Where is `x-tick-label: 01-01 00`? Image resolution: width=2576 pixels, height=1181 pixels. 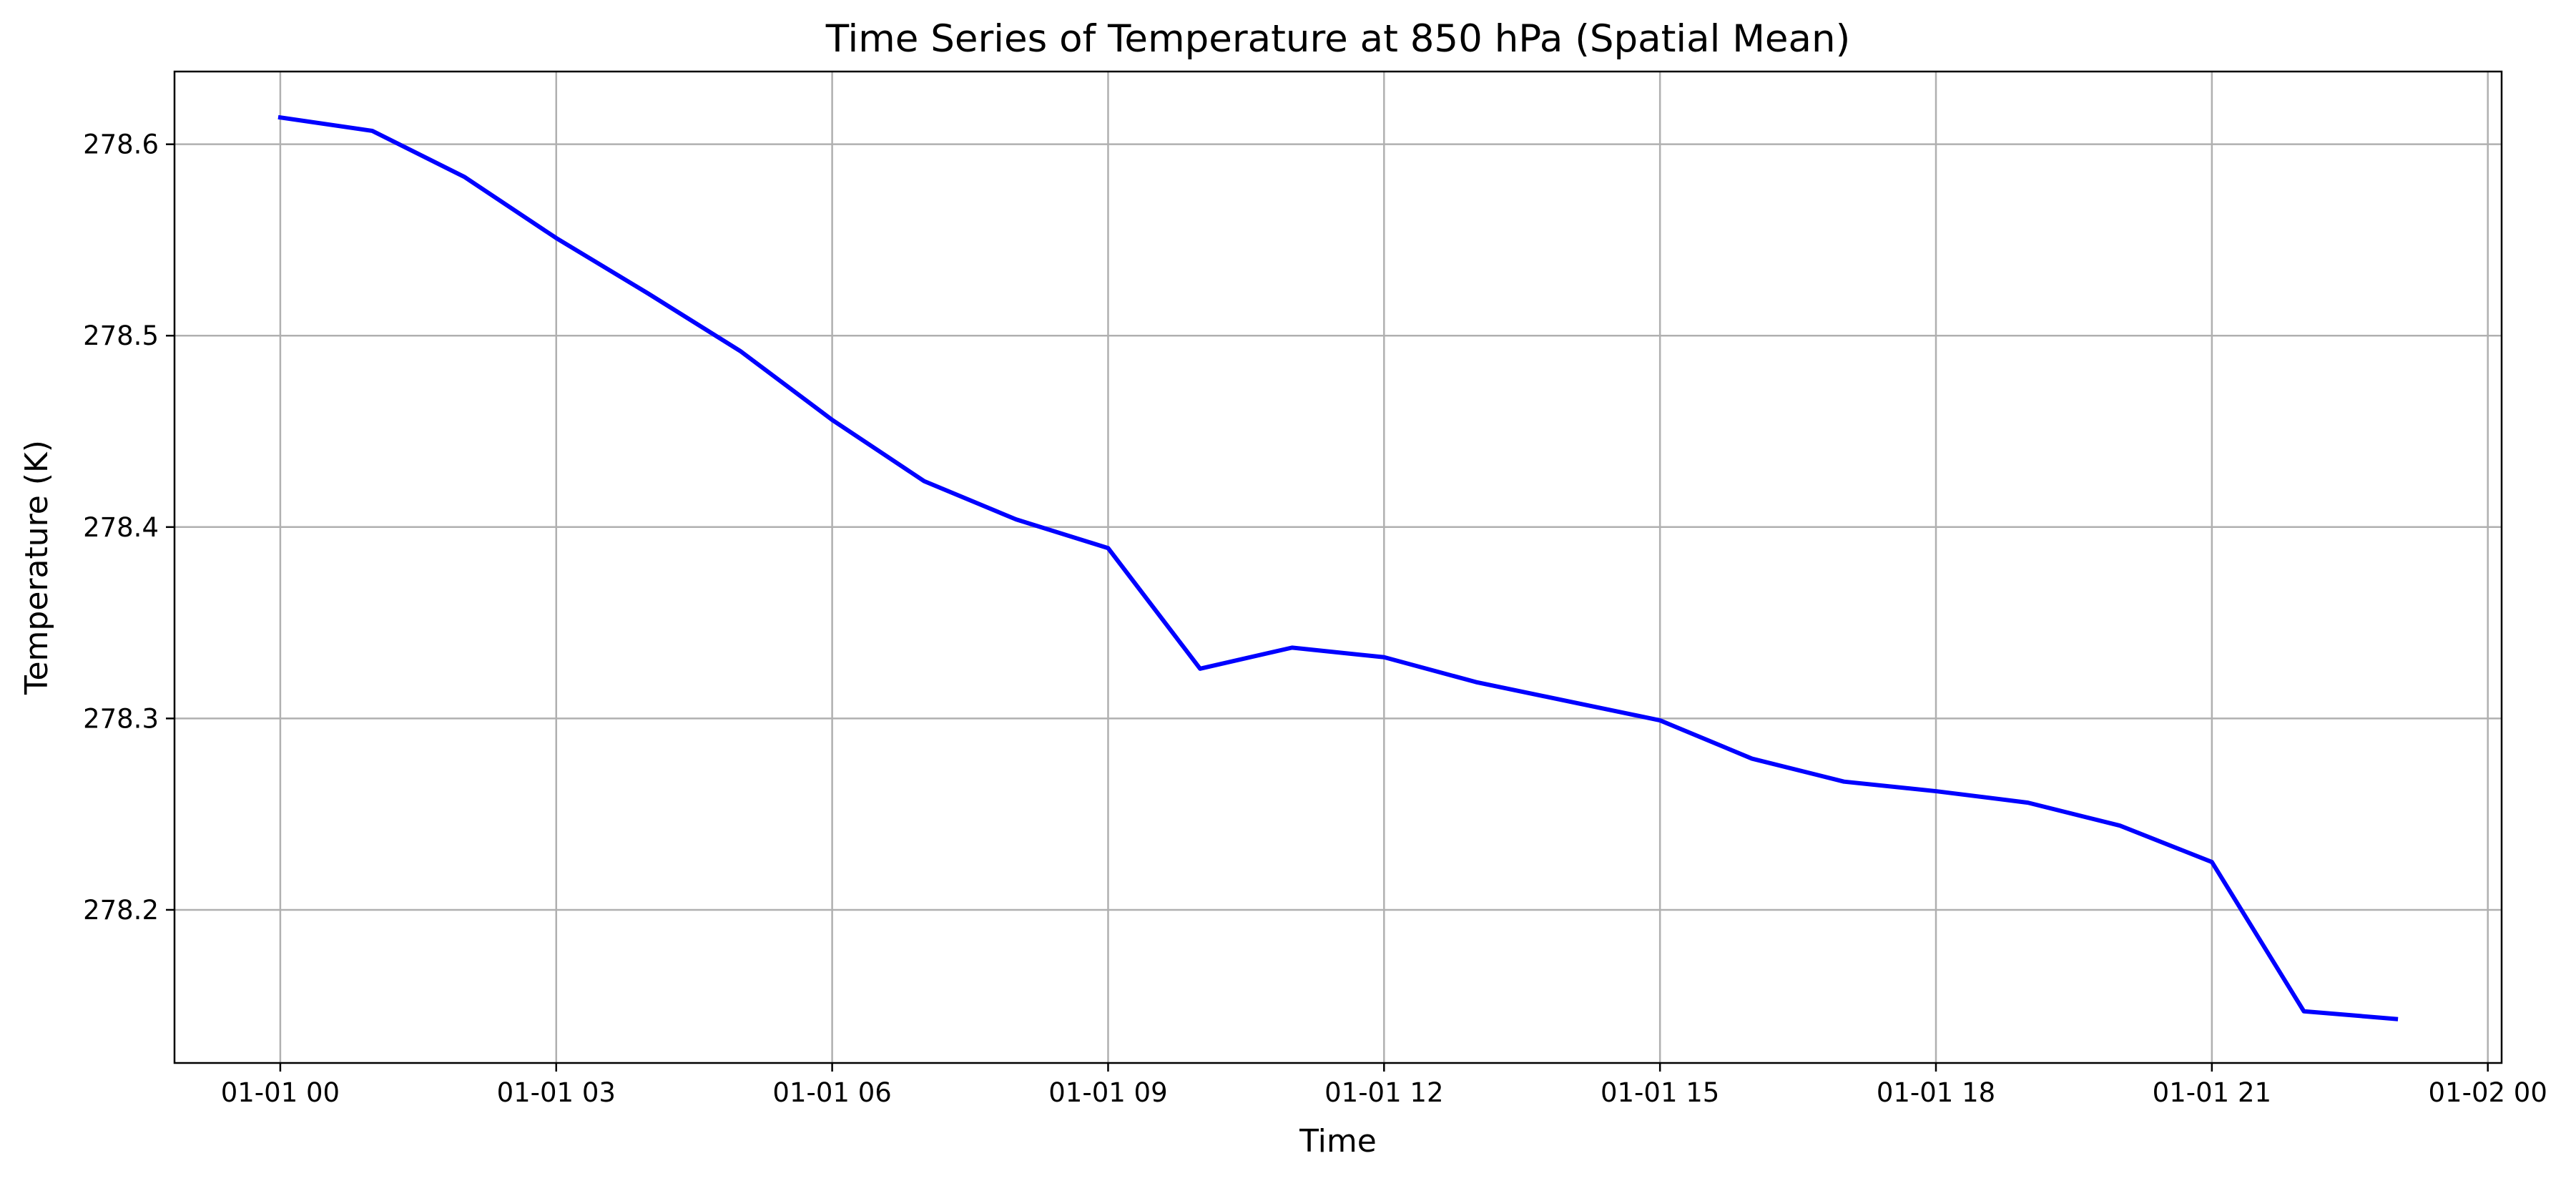
x-tick-label: 01-01 00 is located at coordinates (281, 1093).